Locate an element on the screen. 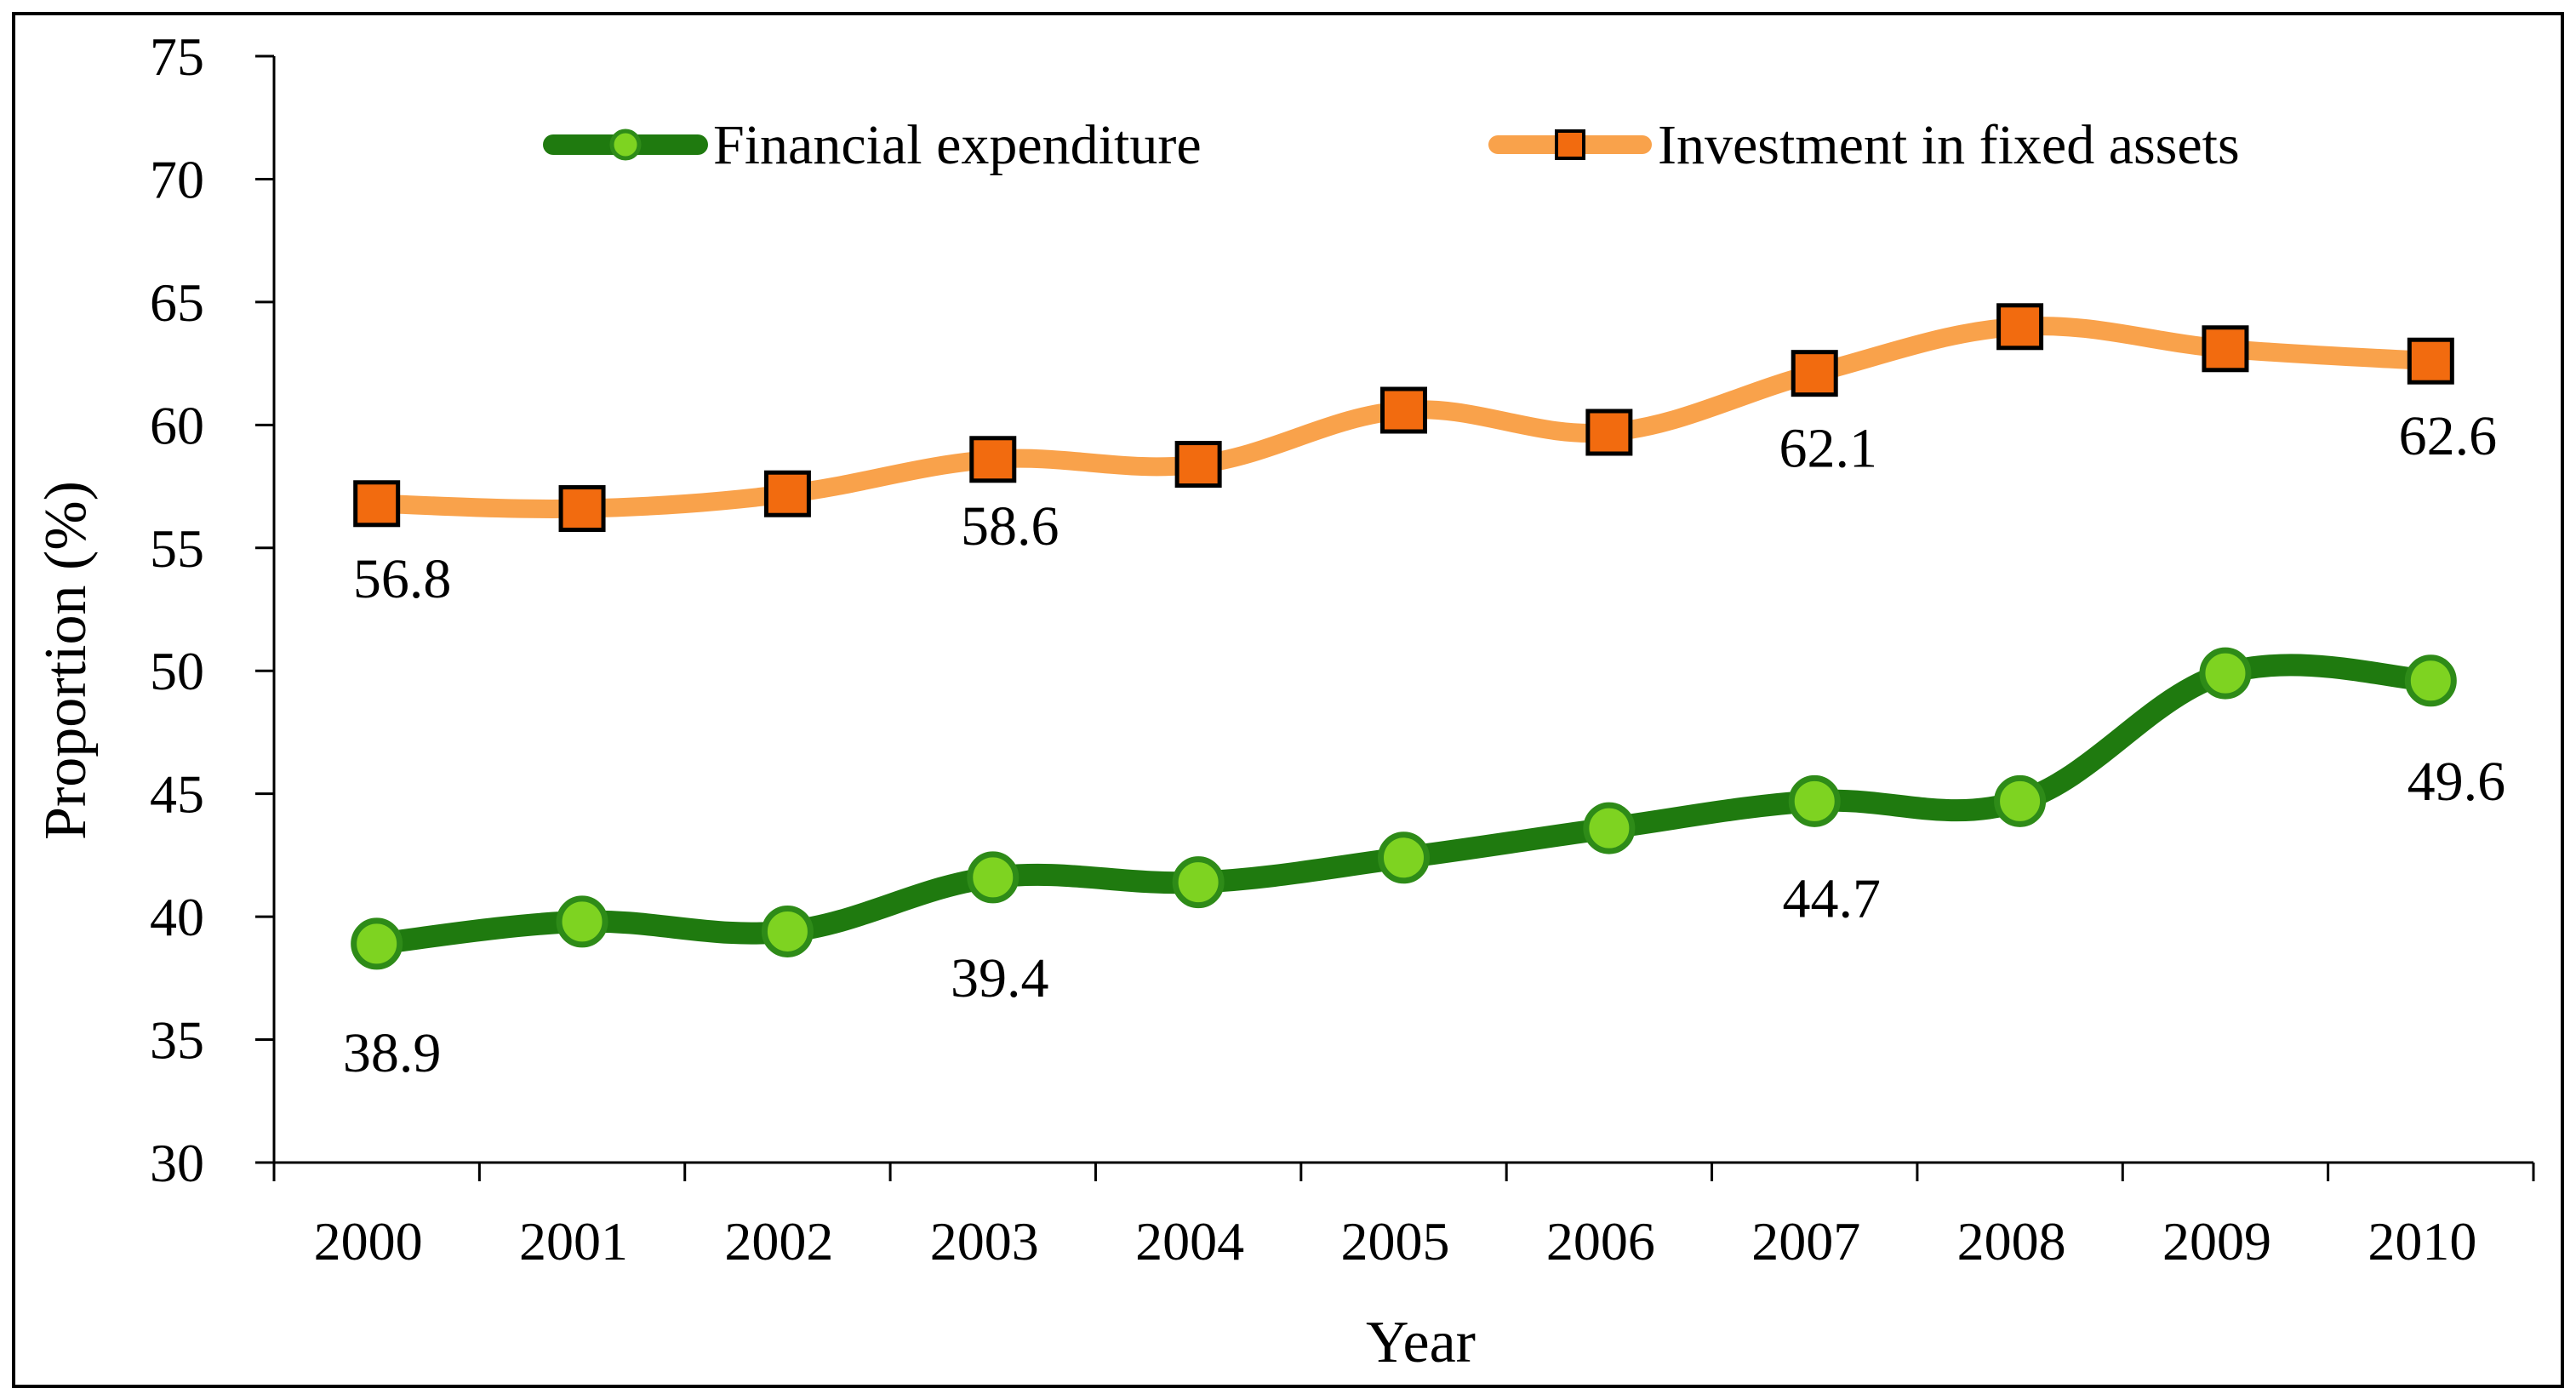 The width and height of the screenshot is (2576, 1400). y-tick-label: 35 is located at coordinates (177, 1040).